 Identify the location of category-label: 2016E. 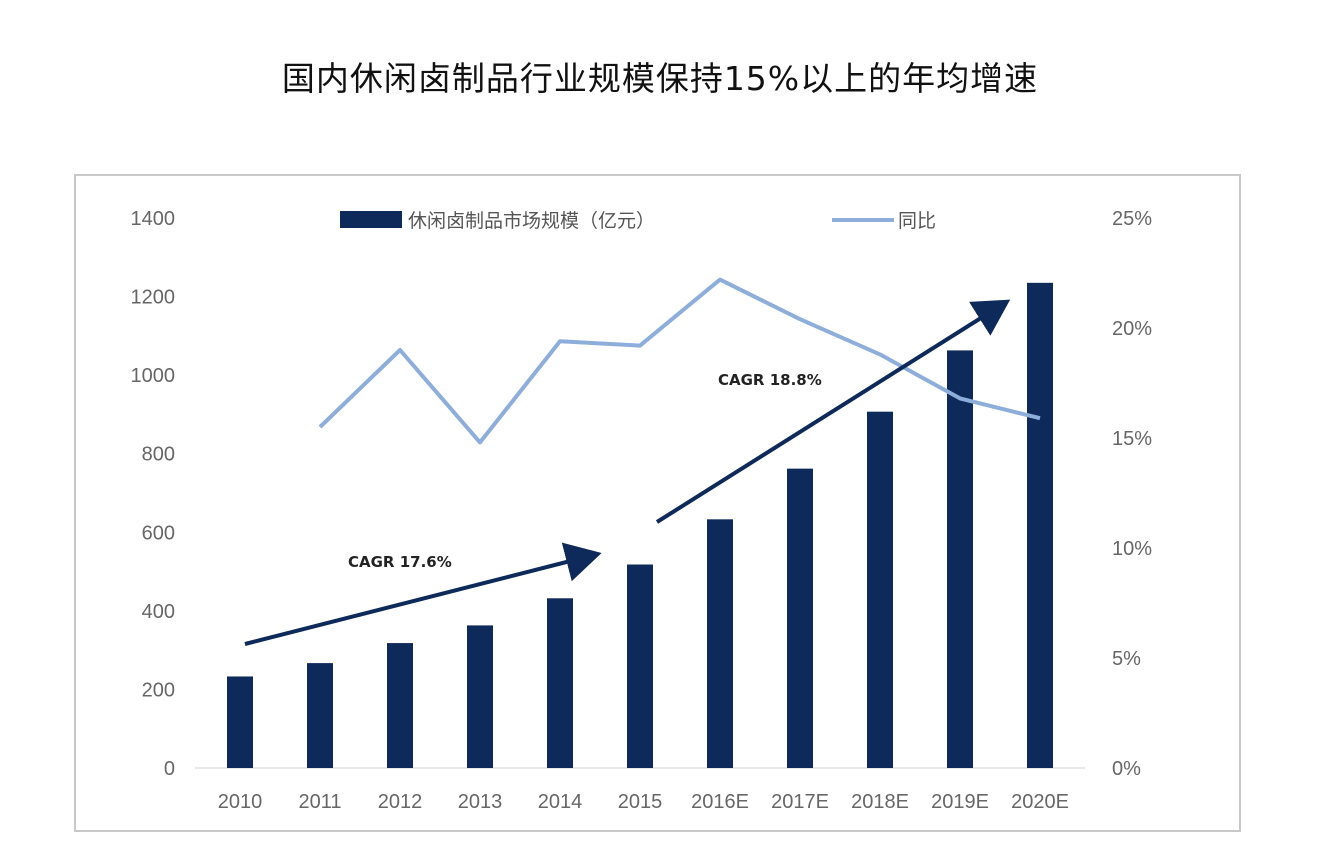
(720, 802).